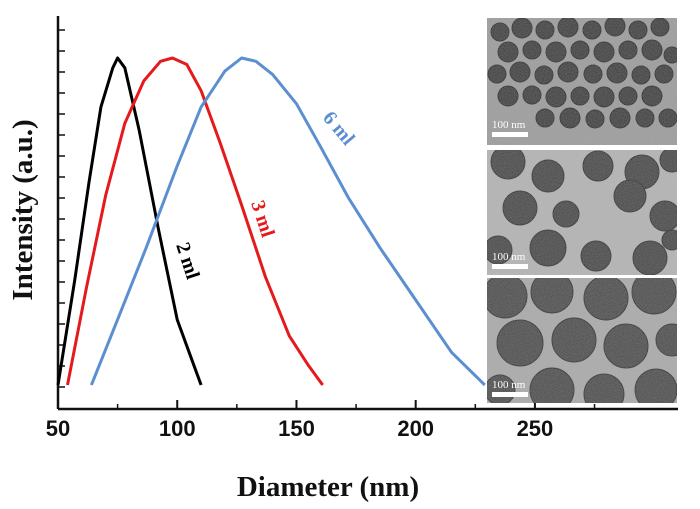 The height and width of the screenshot is (509, 700). Describe the element at coordinates (326, 404) in the screenshot. I see `x-ticks` at that location.